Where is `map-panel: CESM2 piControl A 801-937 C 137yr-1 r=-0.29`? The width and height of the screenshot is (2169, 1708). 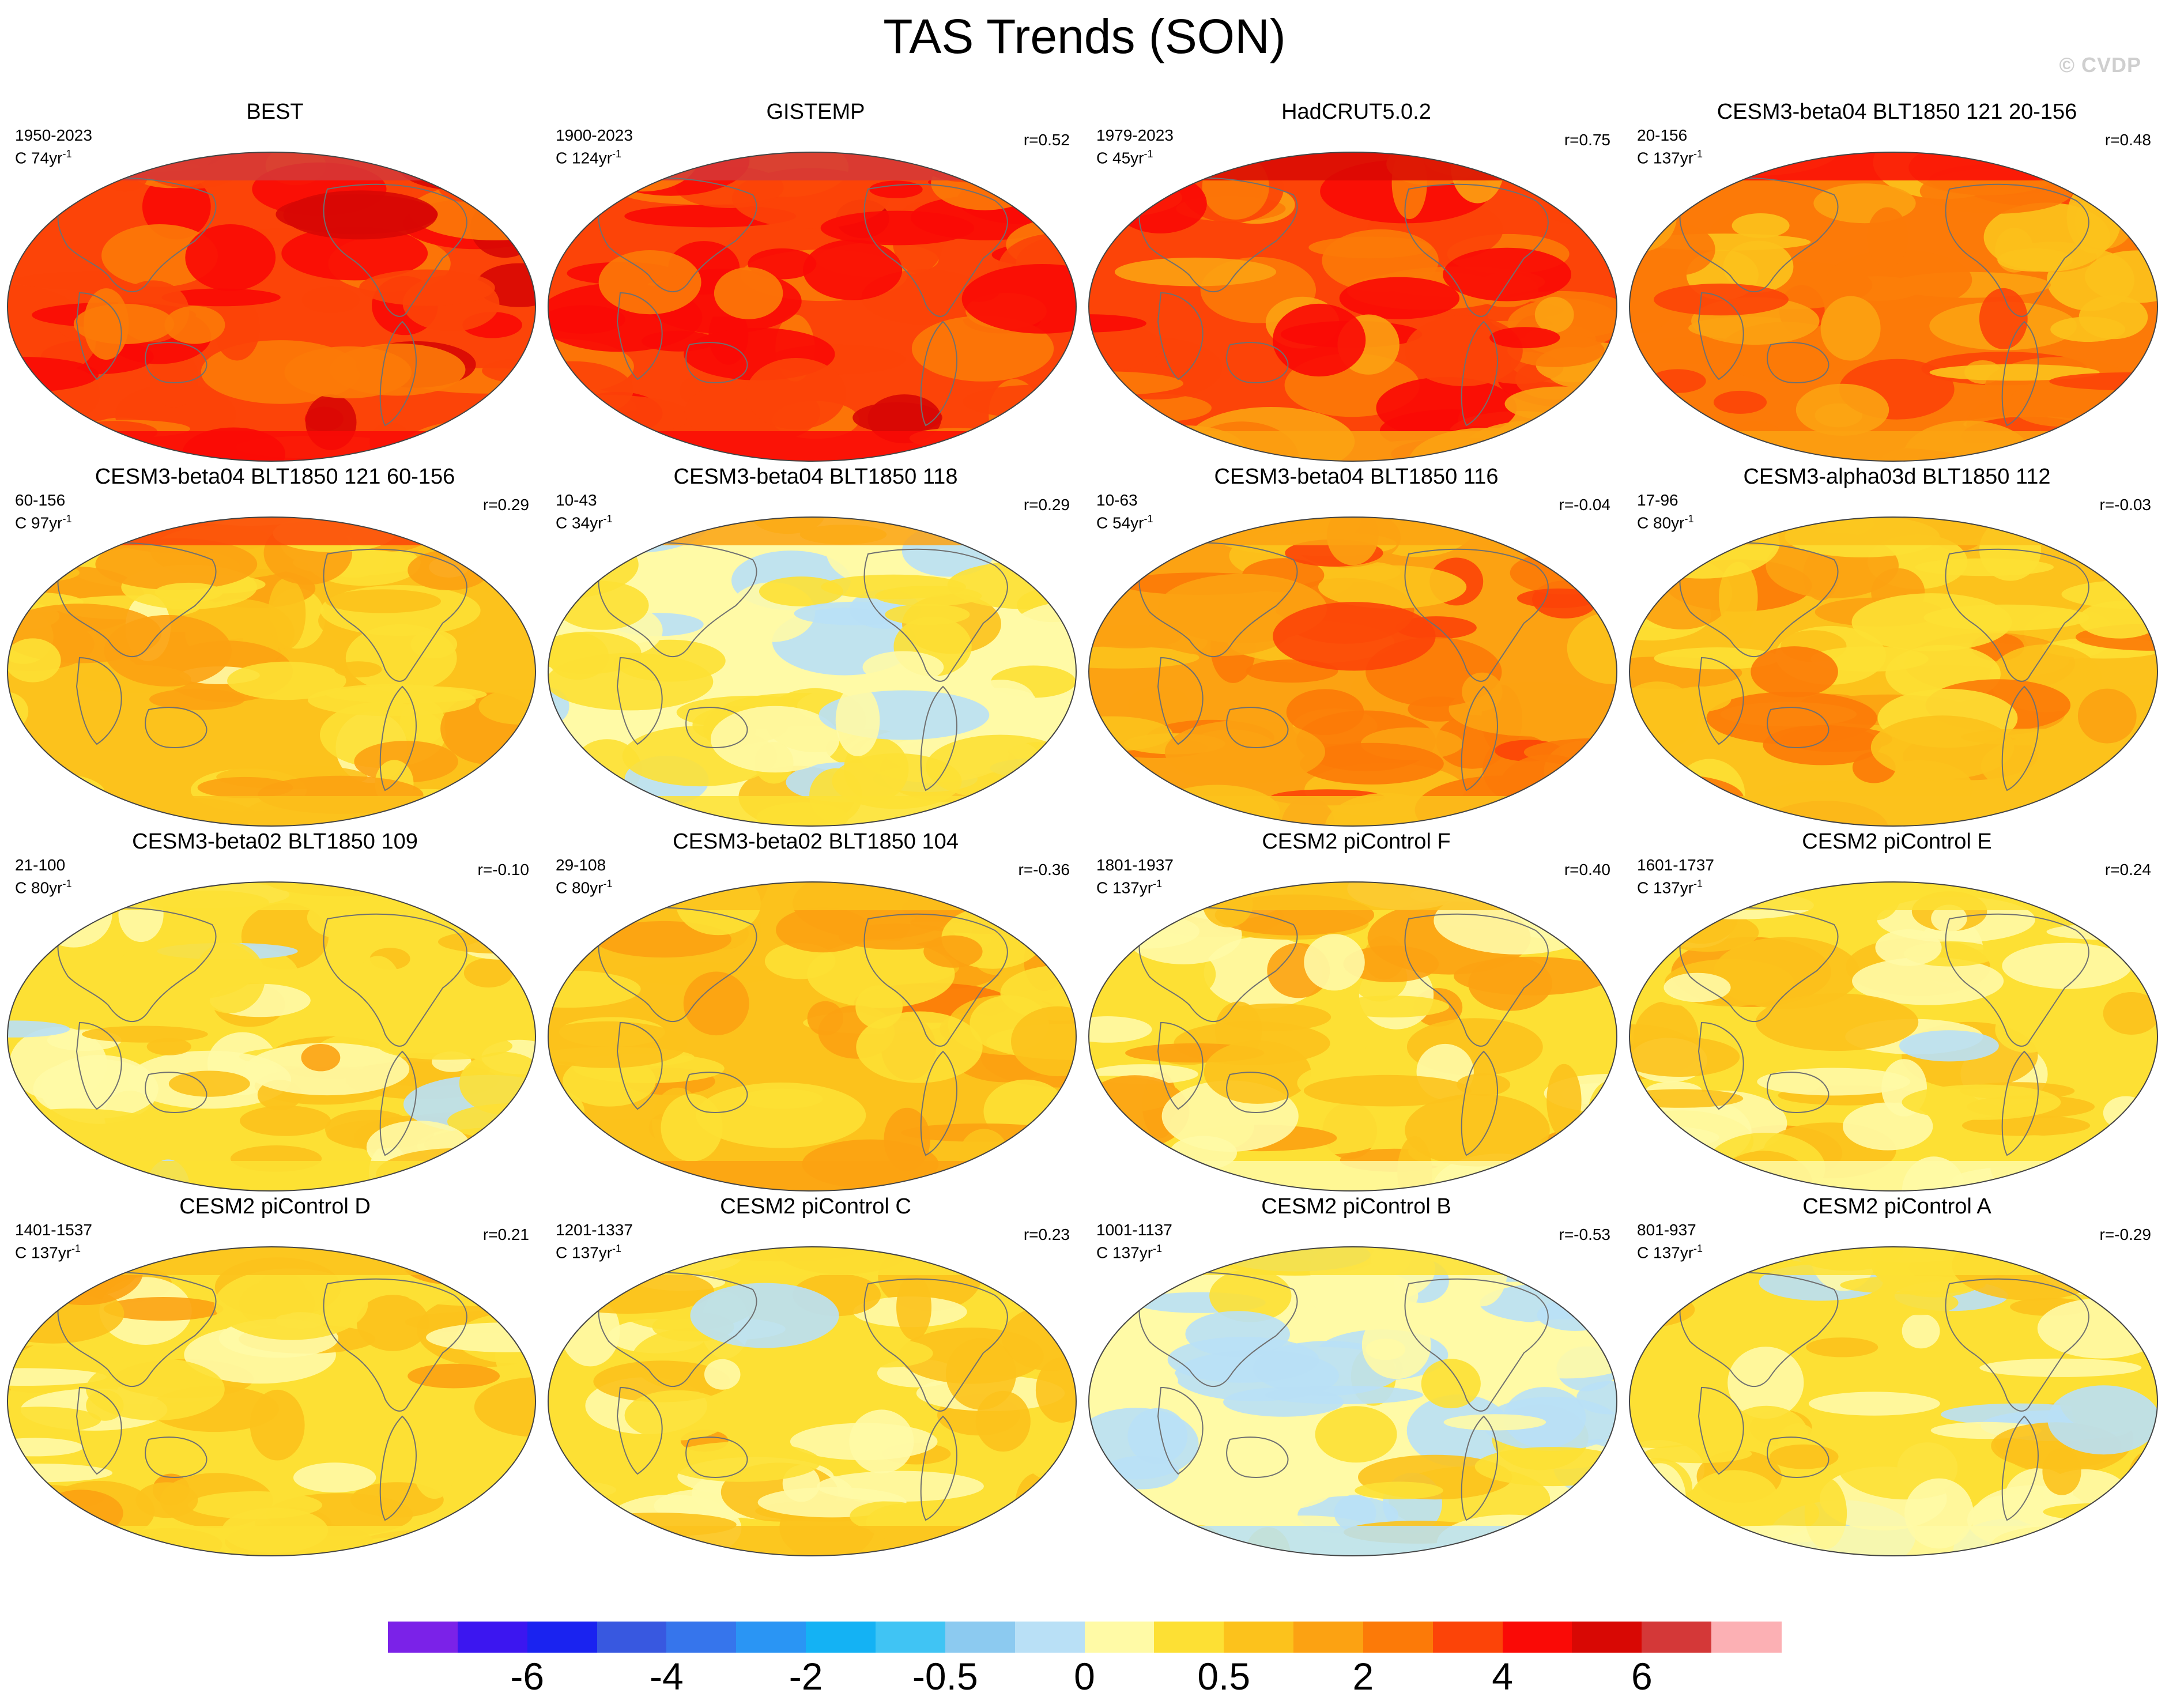
map-panel: CESM2 piControl A 801-937 C 137yr-1 r=-0.29 is located at coordinates (1897, 1377).